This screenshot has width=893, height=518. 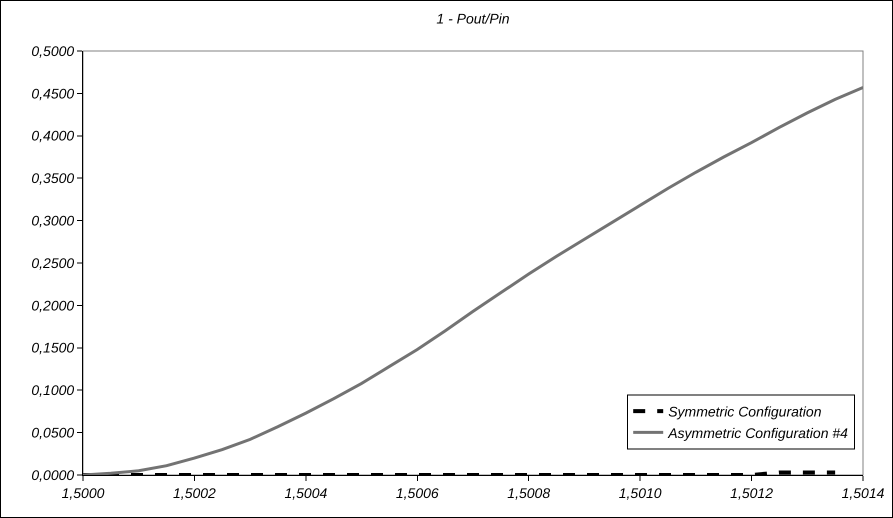 I want to click on x-tick-label: 1,5008, so click(x=528, y=492).